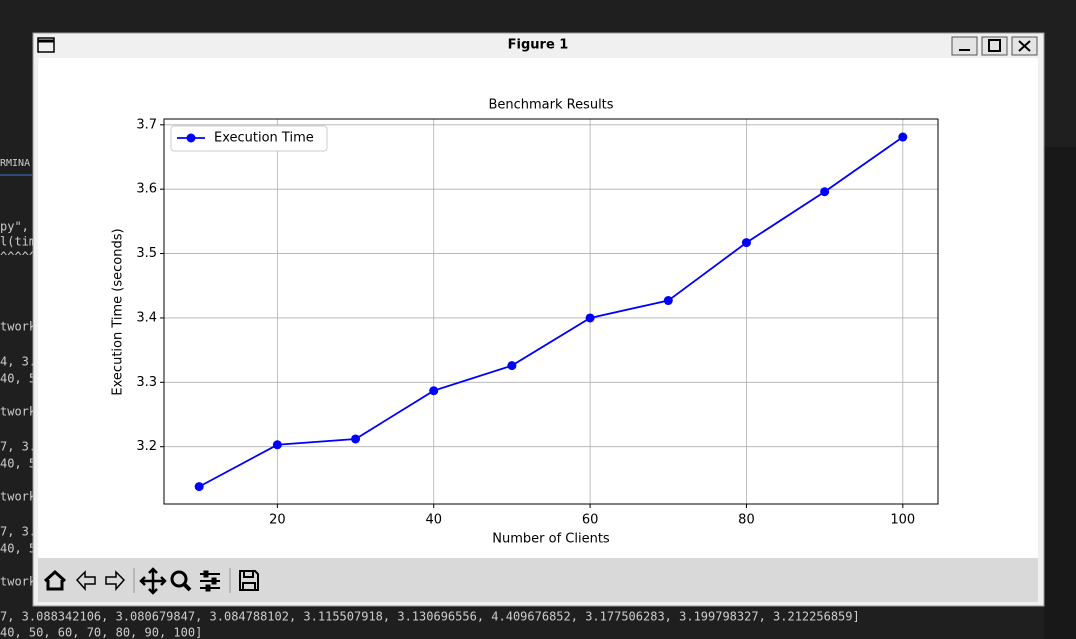  What do you see at coordinates (964, 46) in the screenshot?
I see `minimize-button` at bounding box center [964, 46].